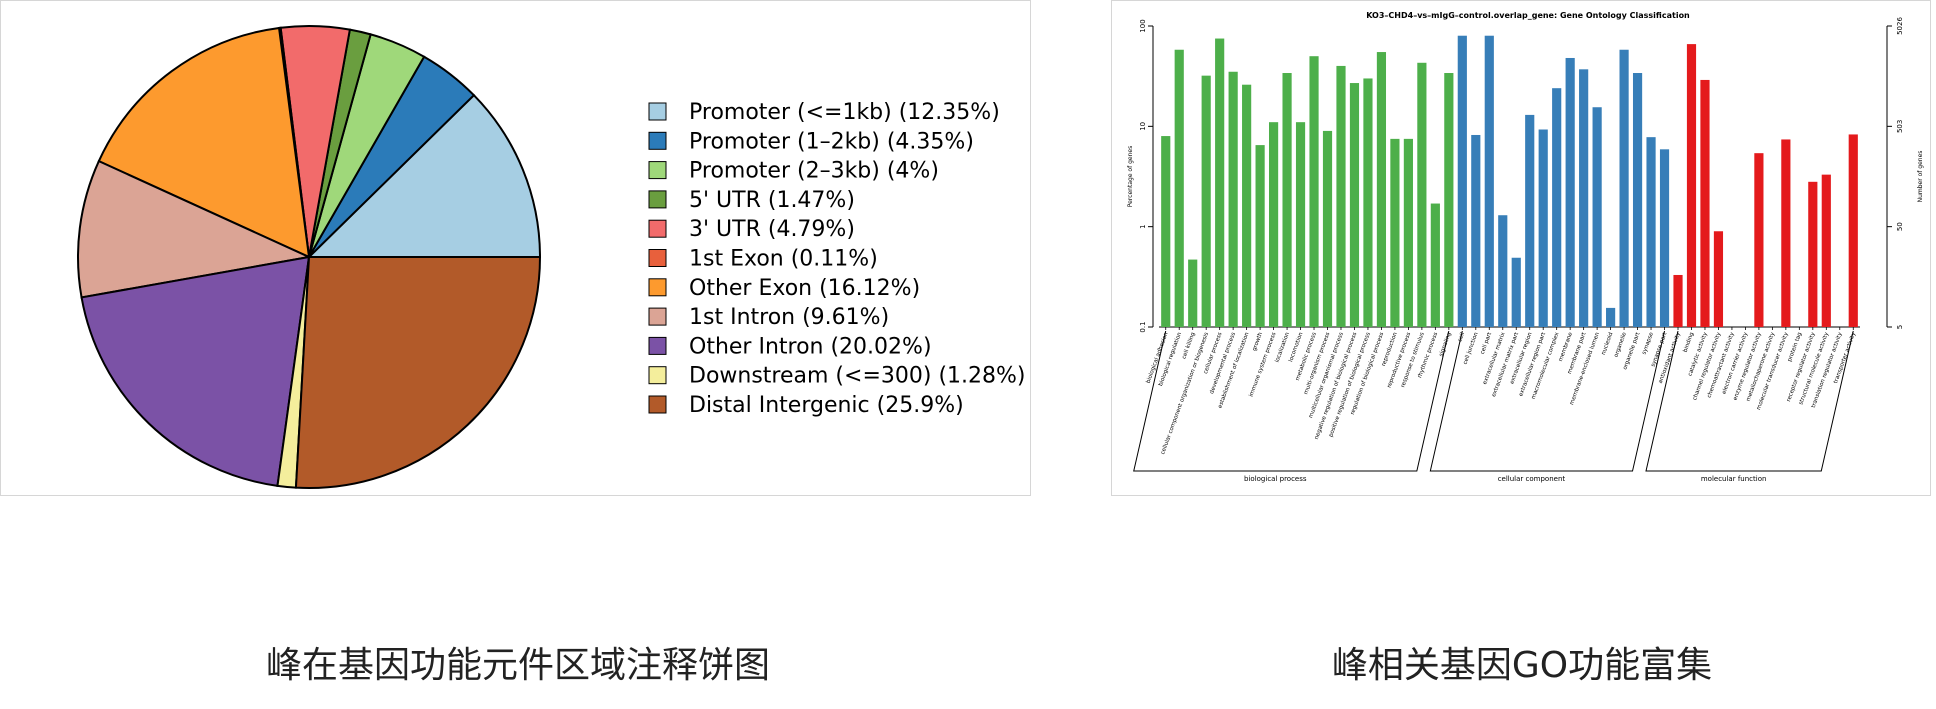  I want to click on legend-label: 5' UTR (1.47%), so click(772, 200).